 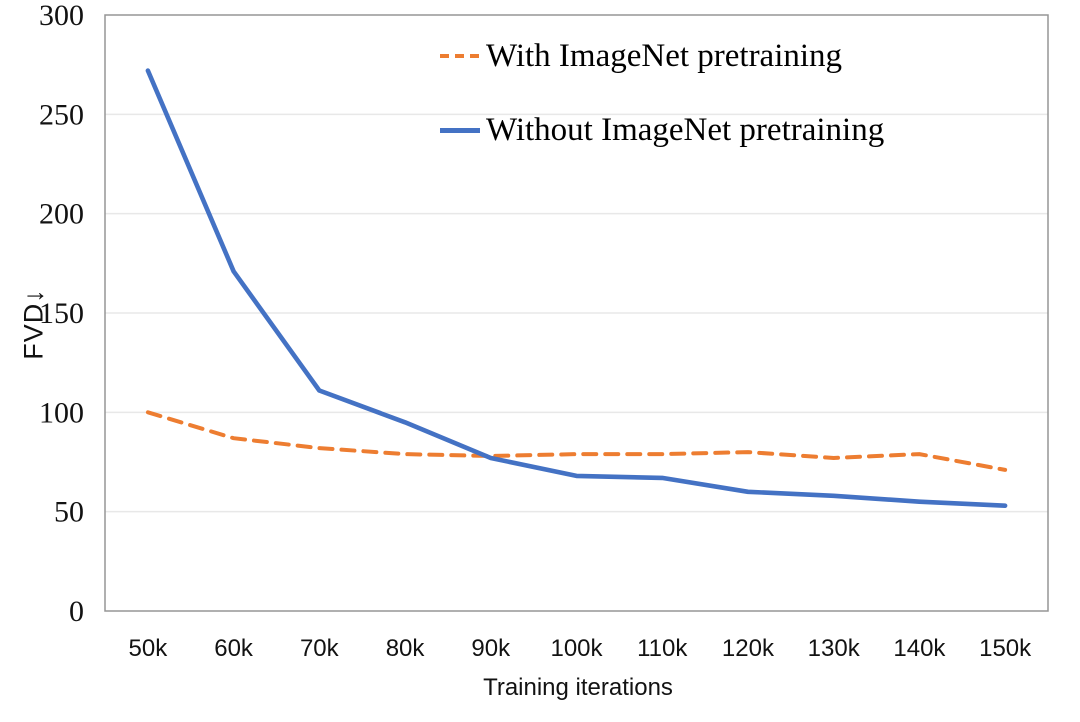 I want to click on x-tick-label-50k: 50k, so click(x=149, y=648).